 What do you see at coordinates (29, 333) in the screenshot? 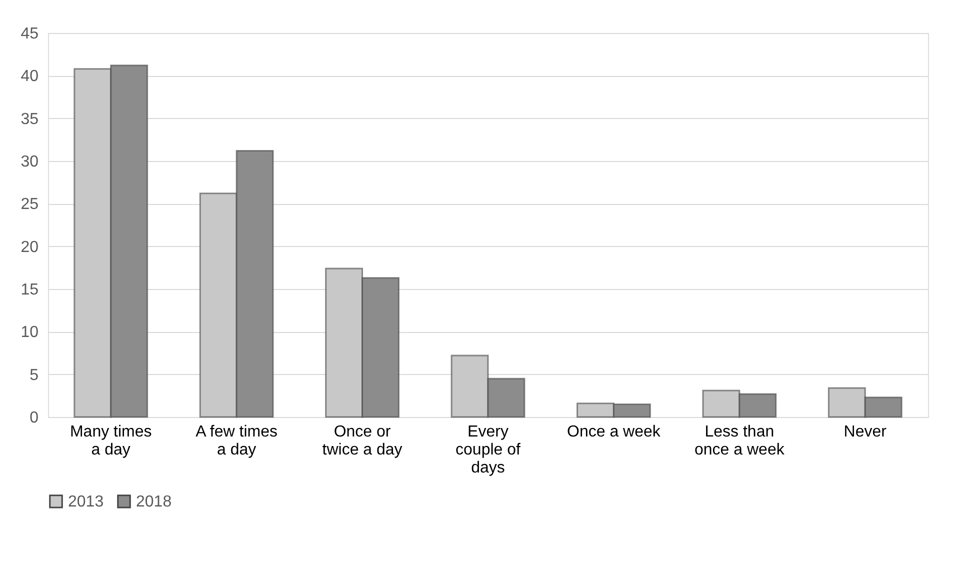
I see `y-tick-label: 10` at bounding box center [29, 333].